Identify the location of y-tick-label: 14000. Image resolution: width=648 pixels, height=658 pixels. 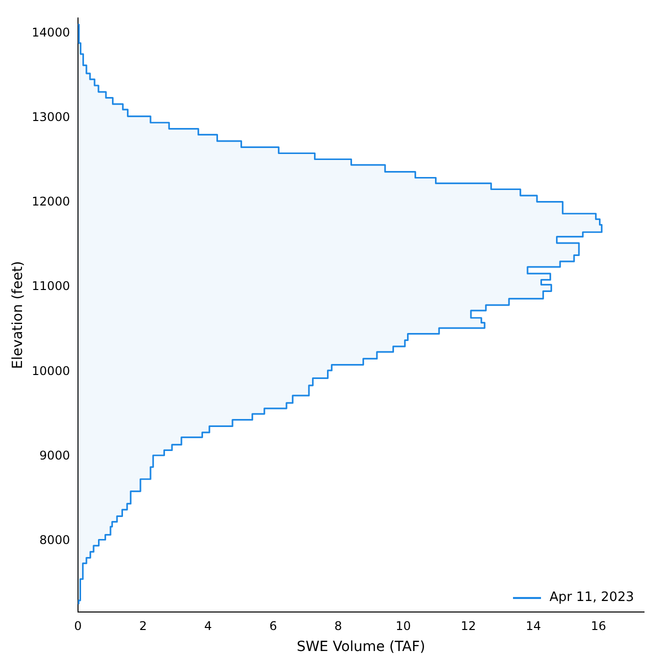
(51, 33).